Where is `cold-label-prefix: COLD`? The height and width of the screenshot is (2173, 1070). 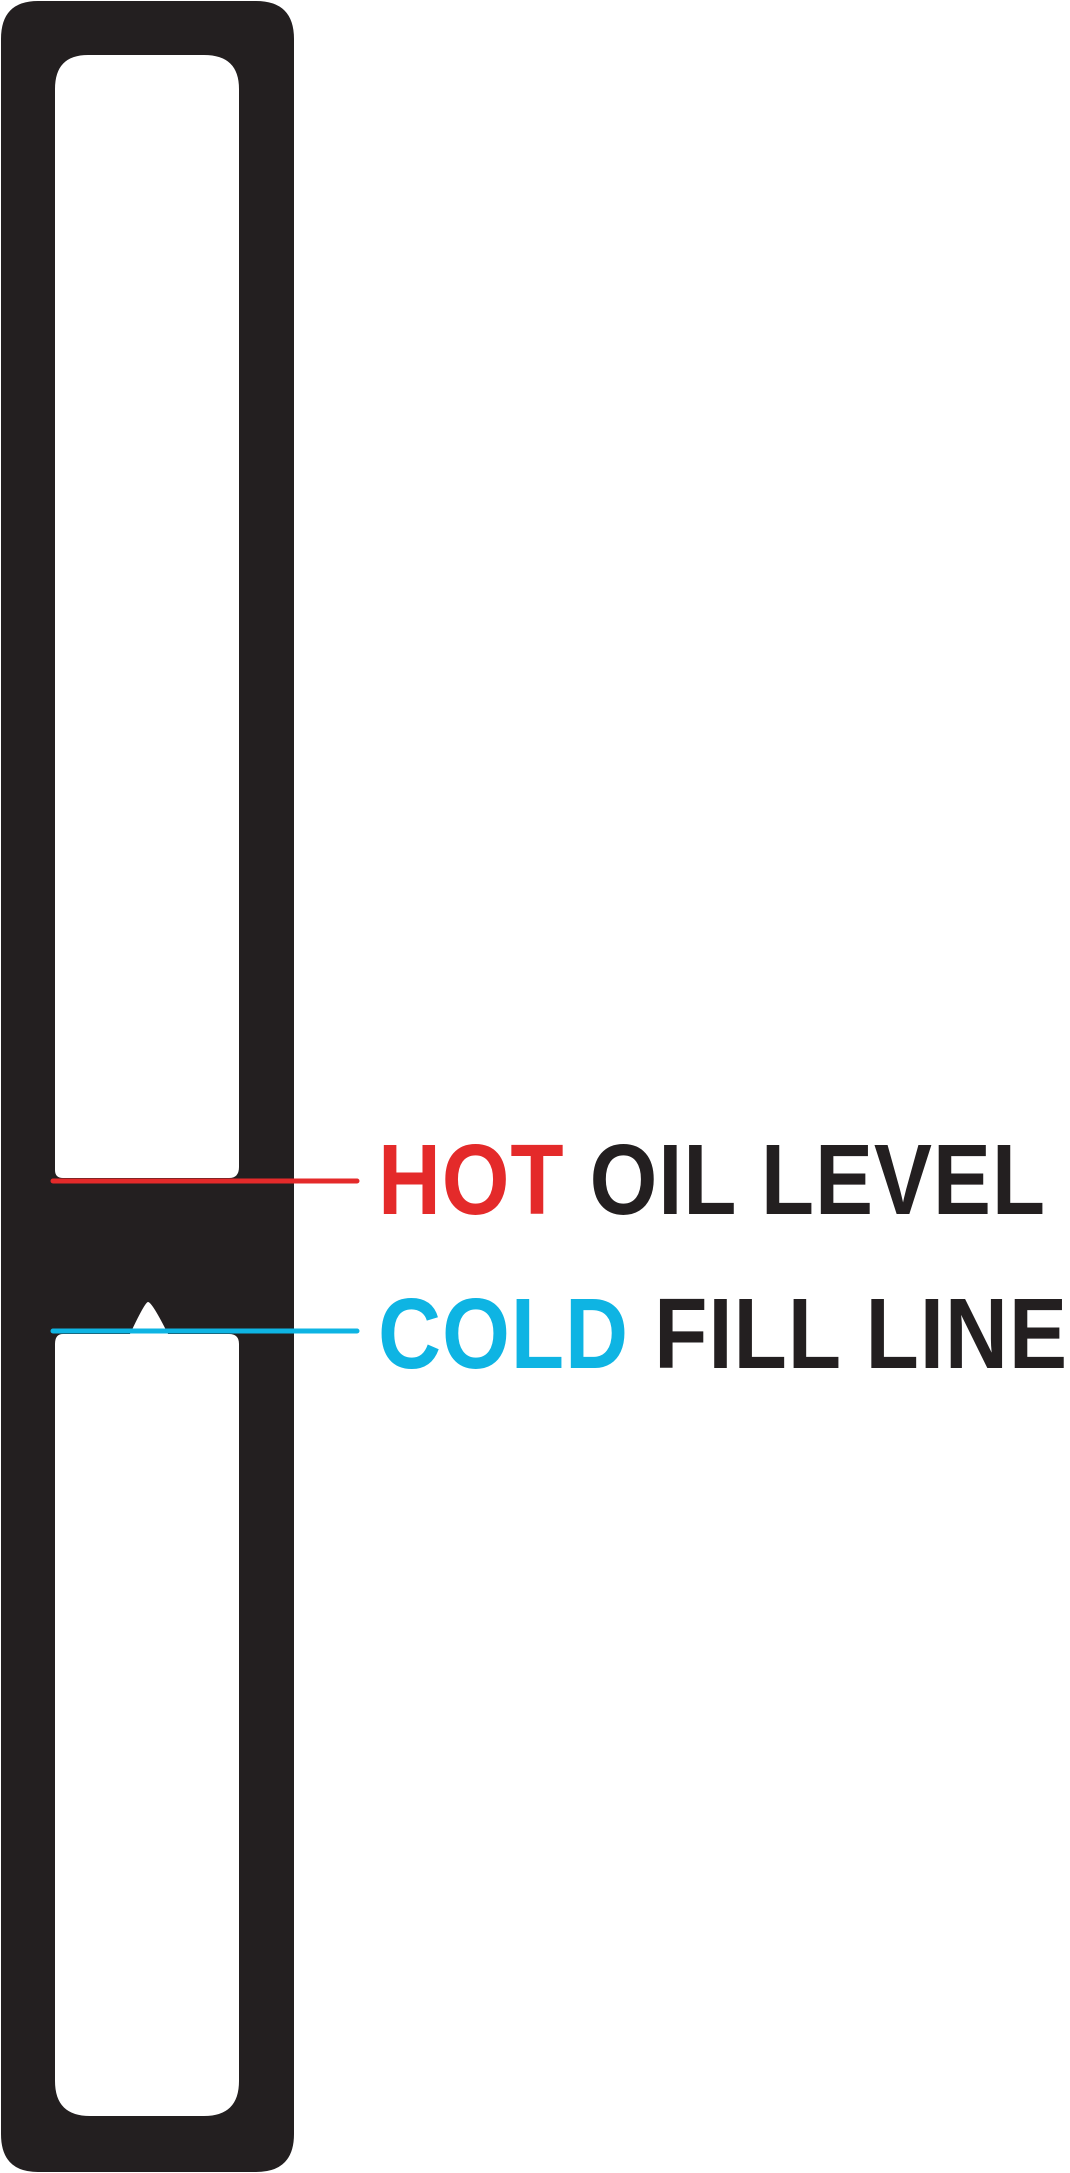 cold-label-prefix: COLD is located at coordinates (503, 1334).